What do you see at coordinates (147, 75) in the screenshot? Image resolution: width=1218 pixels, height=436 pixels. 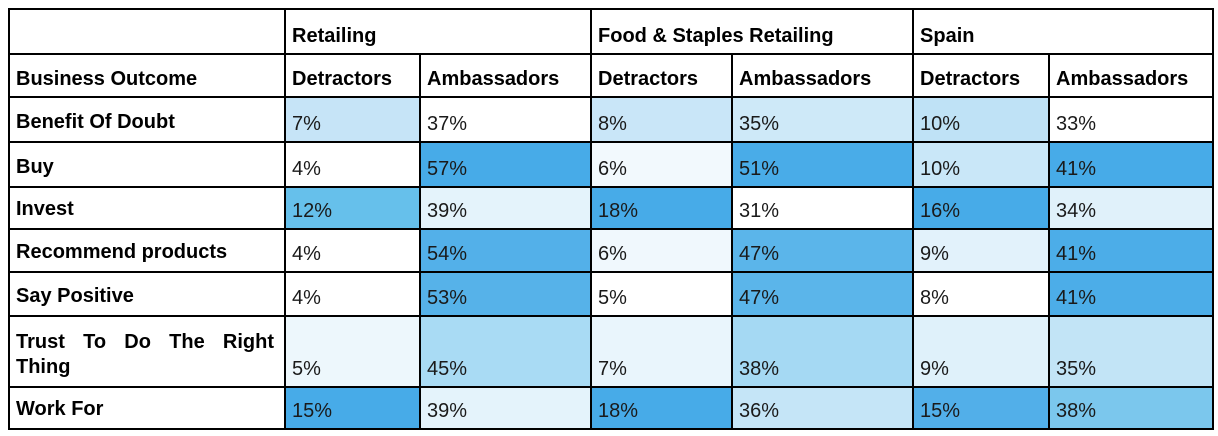 I see `row-header-business-outcome: Business Outcome` at bounding box center [147, 75].